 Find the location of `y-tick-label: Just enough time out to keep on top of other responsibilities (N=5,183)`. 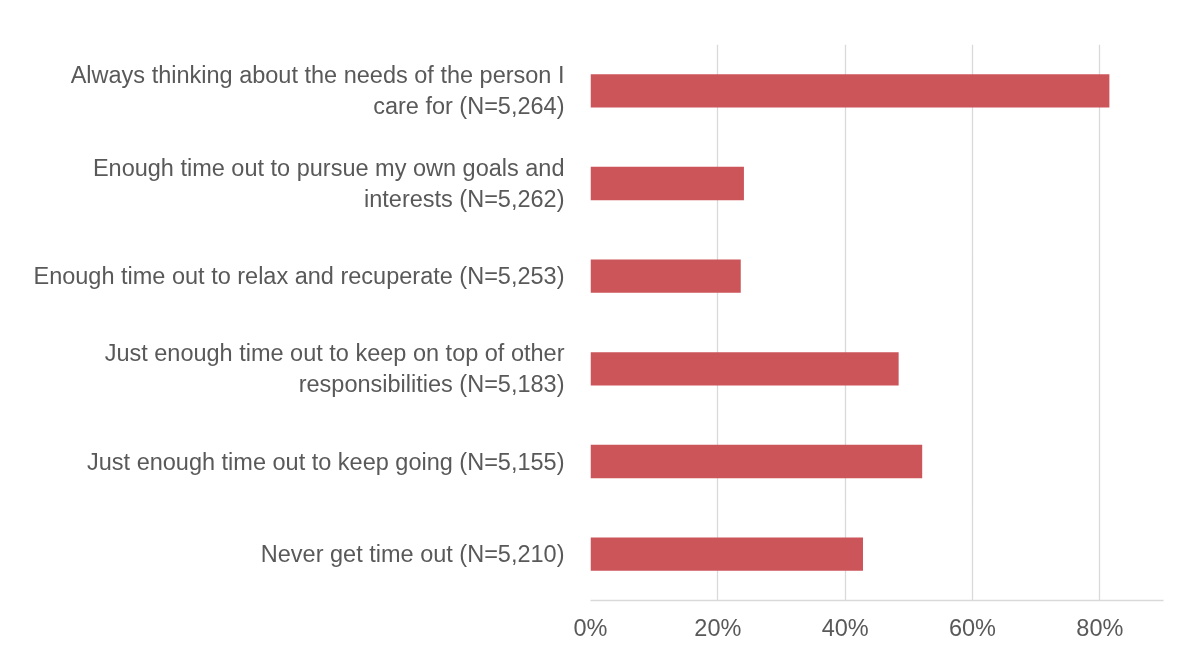

y-tick-label: Just enough time out to keep on top of other responsibilities (N=5,183) is located at coordinates (334, 369).